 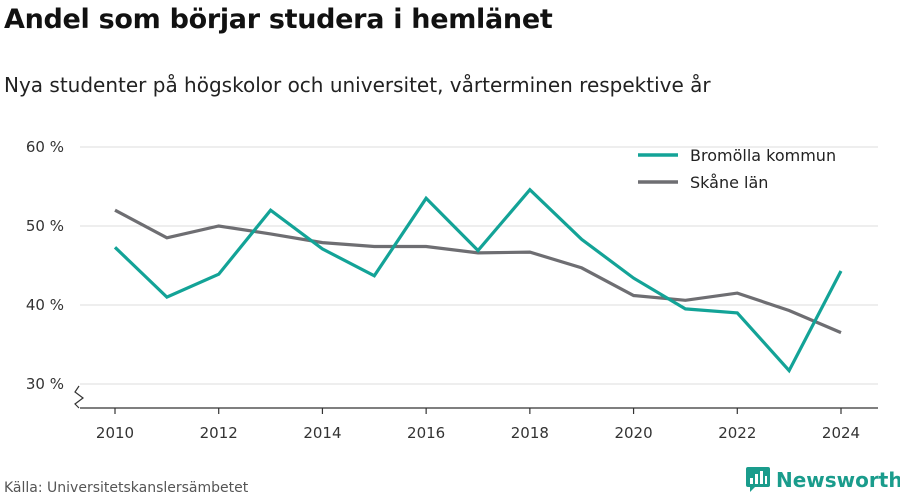 What do you see at coordinates (45, 226) in the screenshot?
I see `y-tick-label: 50 %` at bounding box center [45, 226].